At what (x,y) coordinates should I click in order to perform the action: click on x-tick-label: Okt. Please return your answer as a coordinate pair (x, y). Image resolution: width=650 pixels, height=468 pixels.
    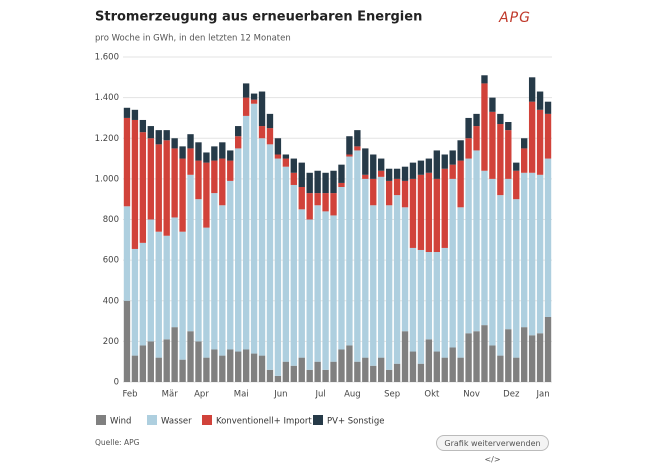
    Looking at the image, I should click on (432, 395).